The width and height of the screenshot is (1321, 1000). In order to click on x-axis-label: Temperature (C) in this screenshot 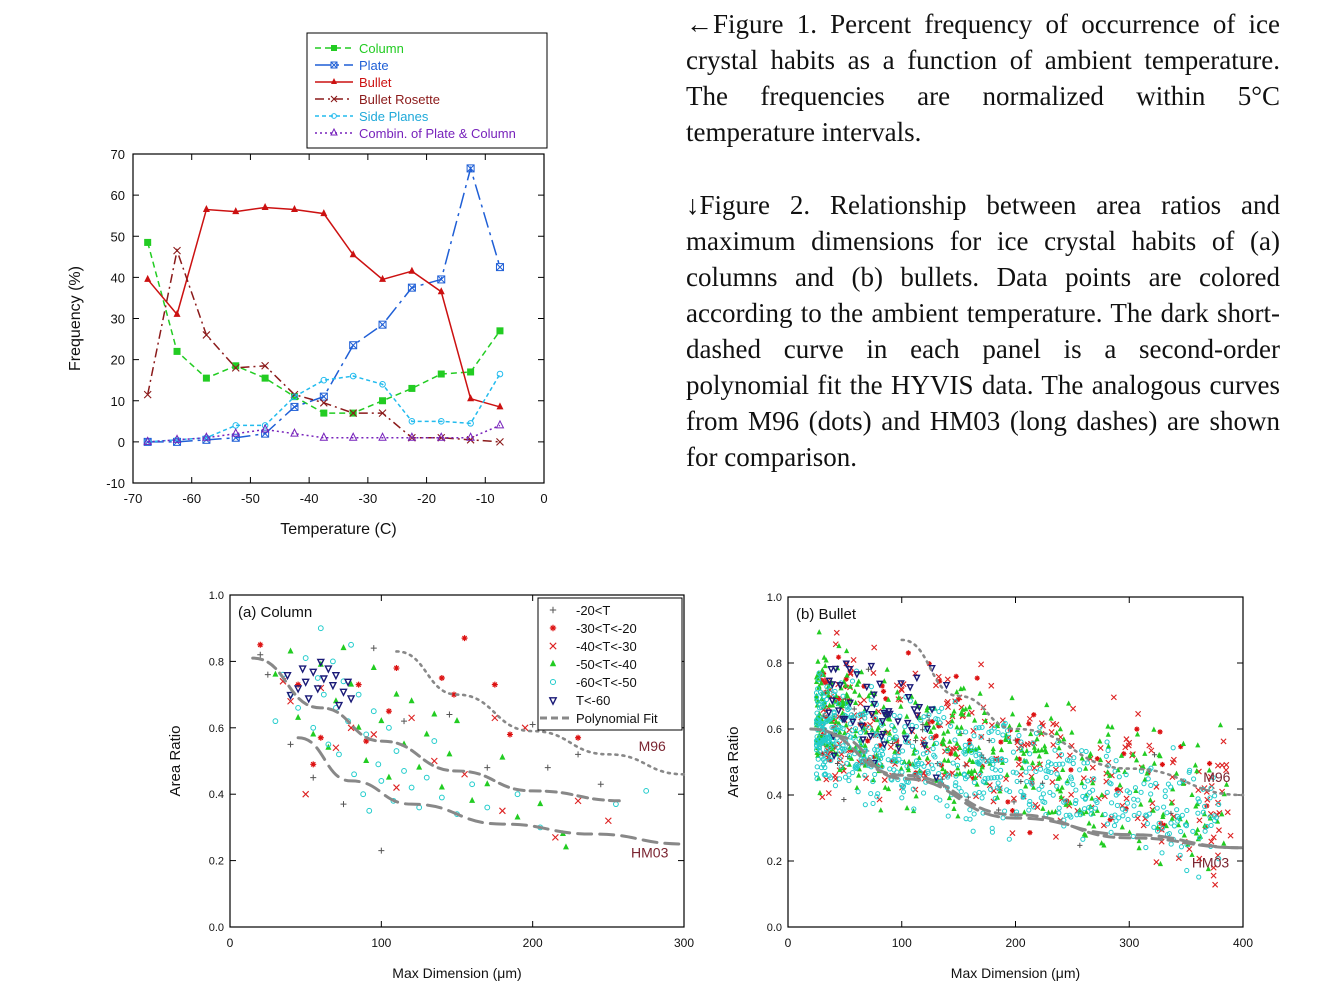, I will do `click(338, 529)`.